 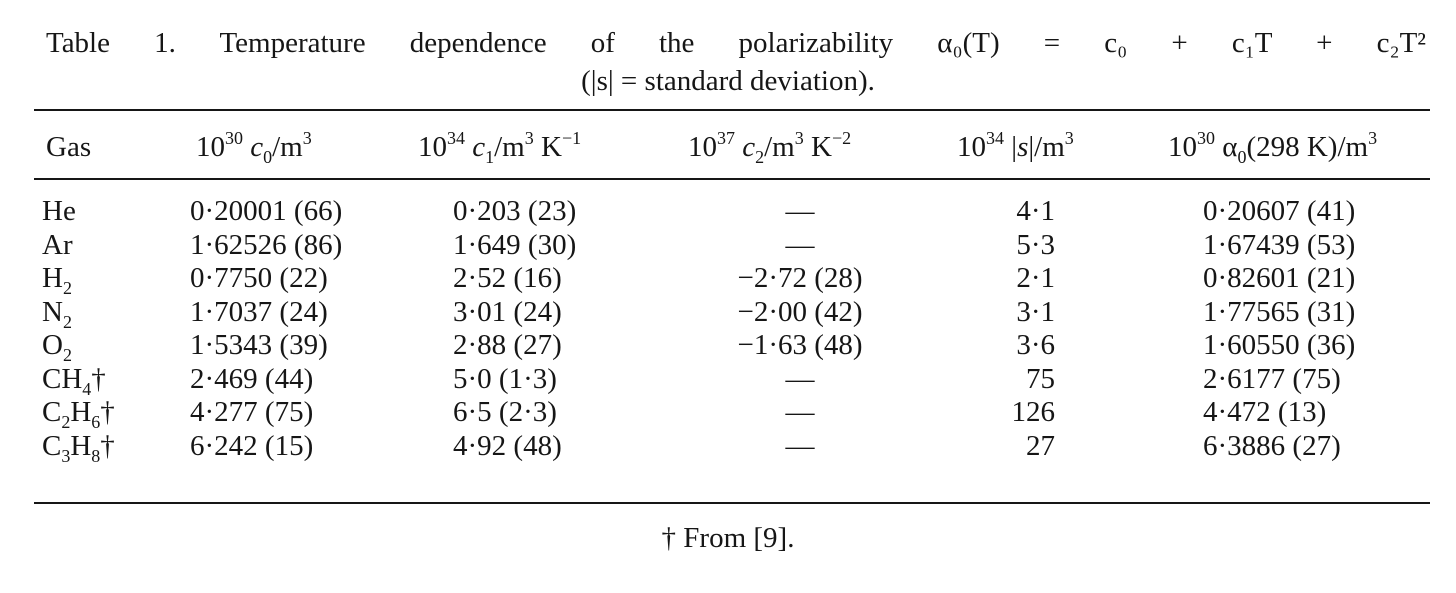 I want to click on cell-gas: He, so click(x=59, y=211).